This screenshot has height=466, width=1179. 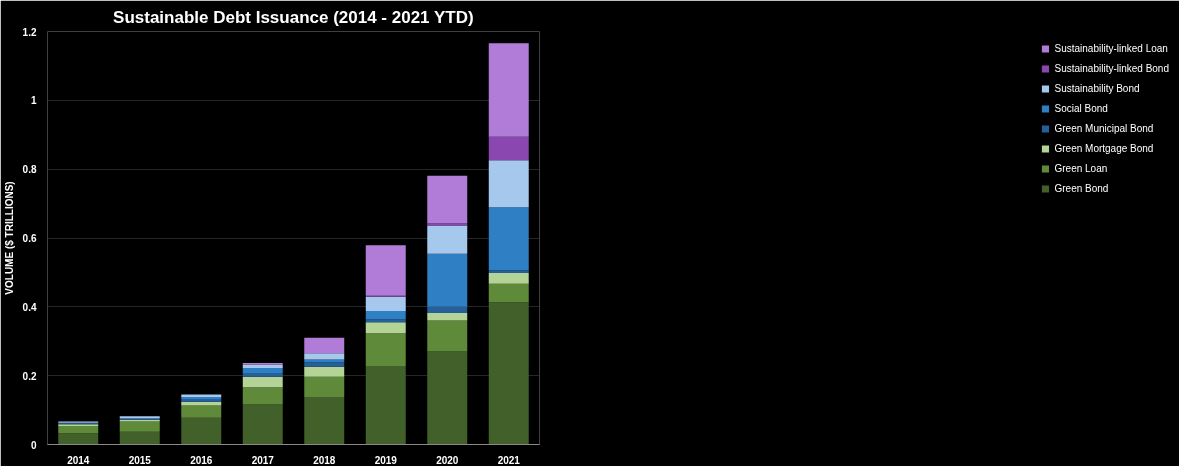 I want to click on x-tick-label: 2018, so click(x=324, y=460).